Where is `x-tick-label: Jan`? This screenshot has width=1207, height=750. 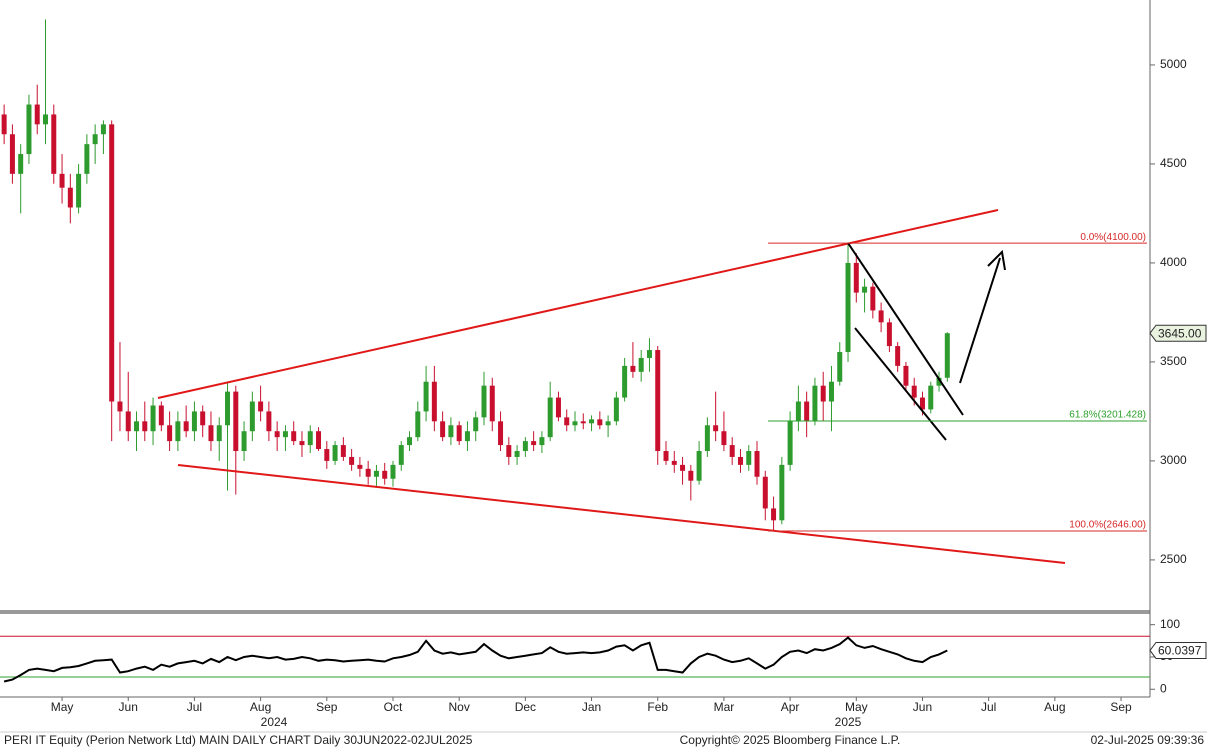
x-tick-label: Jan is located at coordinates (591, 707).